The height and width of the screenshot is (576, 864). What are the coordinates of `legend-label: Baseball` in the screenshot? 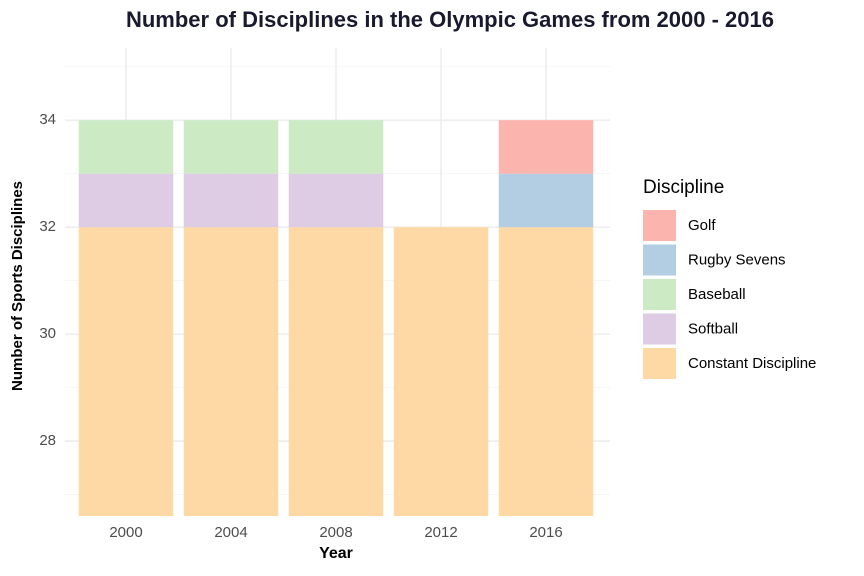 It's located at (717, 294).